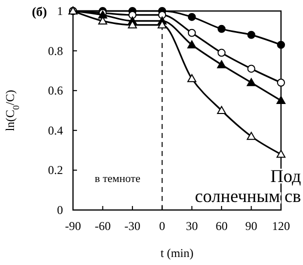  Describe the element at coordinates (177, 253) in the screenshot. I see `x-axis-title: t (min)` at that location.